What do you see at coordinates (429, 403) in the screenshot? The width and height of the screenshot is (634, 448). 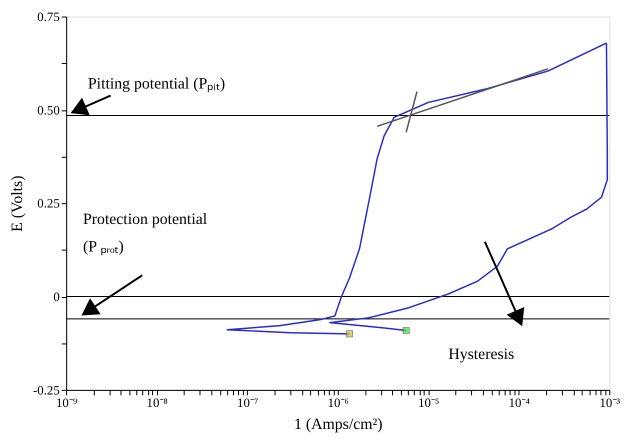 I see `x-tick-label: 10⁻⁵` at bounding box center [429, 403].